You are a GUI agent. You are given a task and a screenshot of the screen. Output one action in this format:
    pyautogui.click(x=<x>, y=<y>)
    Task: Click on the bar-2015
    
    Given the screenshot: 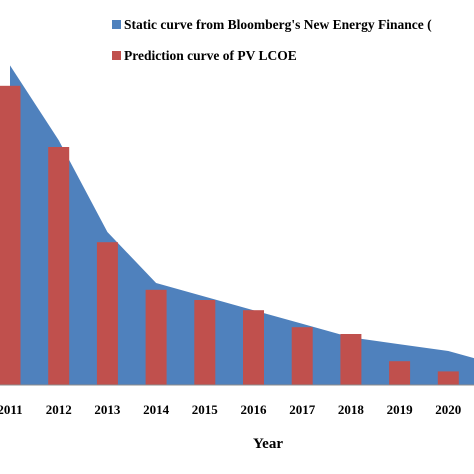 What is the action you would take?
    pyautogui.click(x=205, y=342)
    